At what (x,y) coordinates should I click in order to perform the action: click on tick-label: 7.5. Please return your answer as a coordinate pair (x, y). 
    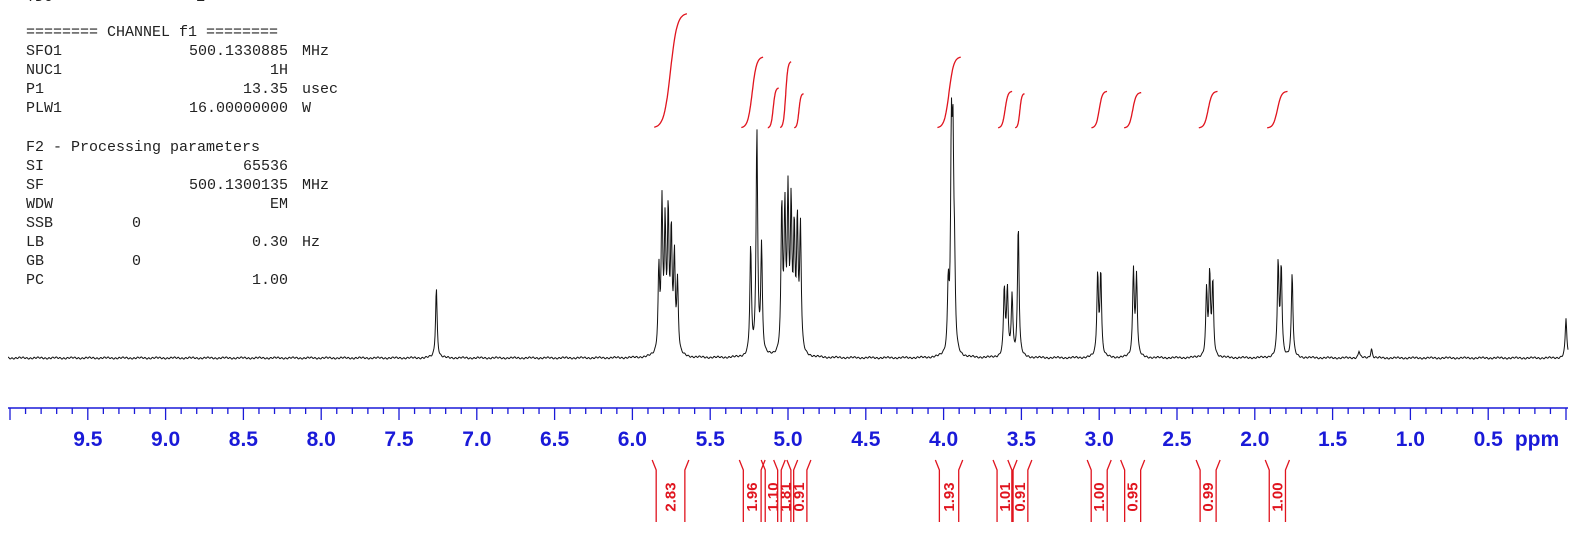
    Looking at the image, I should click on (399, 439).